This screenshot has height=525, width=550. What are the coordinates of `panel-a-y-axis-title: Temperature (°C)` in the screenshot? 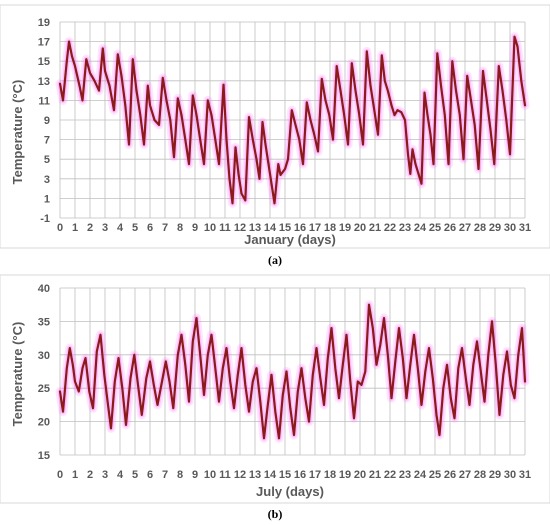 It's located at (17, 132).